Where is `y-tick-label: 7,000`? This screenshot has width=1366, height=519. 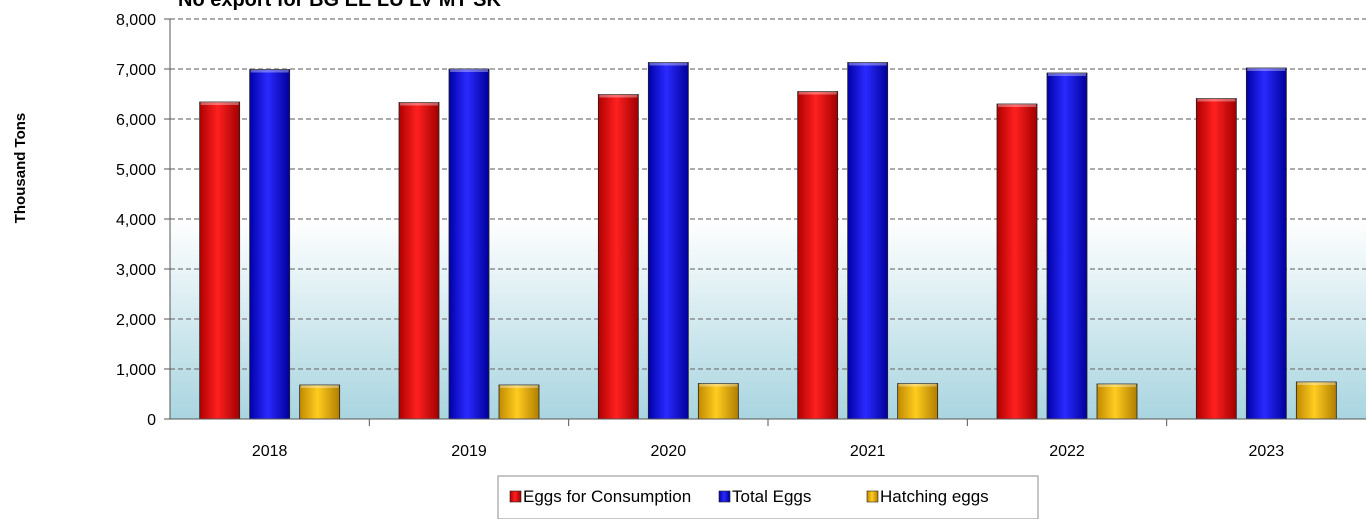 y-tick-label: 7,000 is located at coordinates (136, 70).